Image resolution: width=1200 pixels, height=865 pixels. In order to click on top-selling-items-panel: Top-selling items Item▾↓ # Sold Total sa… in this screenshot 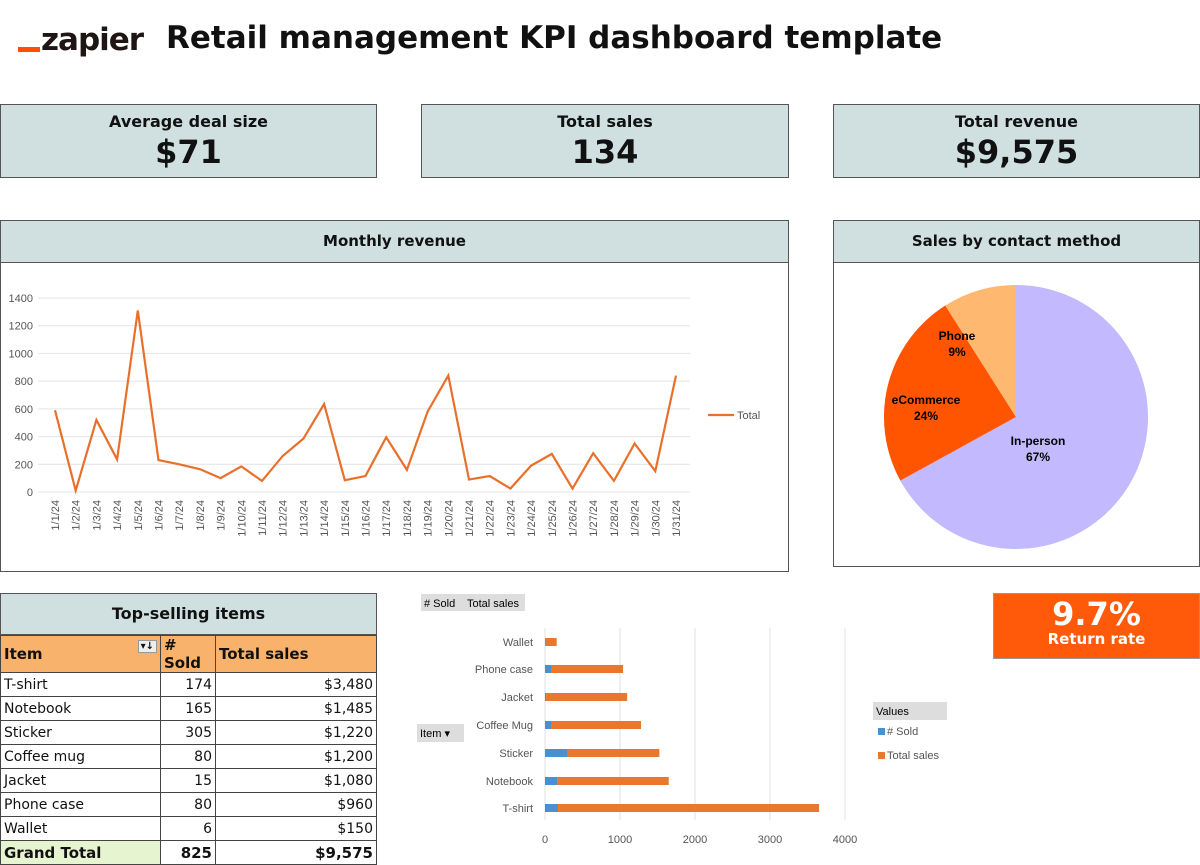, I will do `click(188, 726)`.